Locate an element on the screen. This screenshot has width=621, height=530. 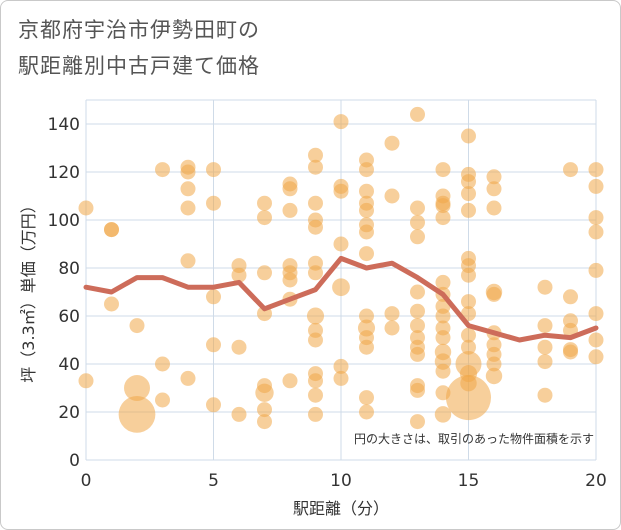
y-tick-label: 140 is located at coordinates (64, 125).